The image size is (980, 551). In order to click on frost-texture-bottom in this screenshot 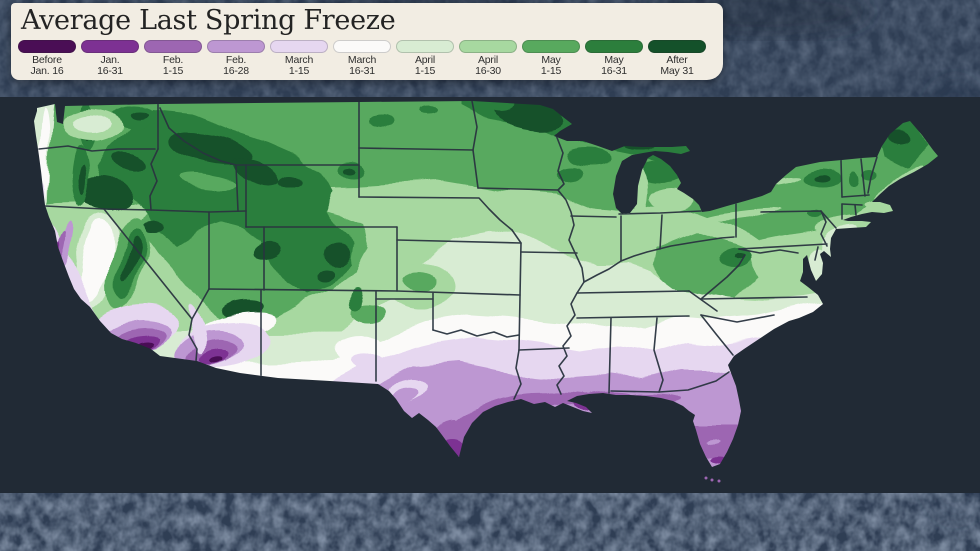, I will do `click(490, 522)`.